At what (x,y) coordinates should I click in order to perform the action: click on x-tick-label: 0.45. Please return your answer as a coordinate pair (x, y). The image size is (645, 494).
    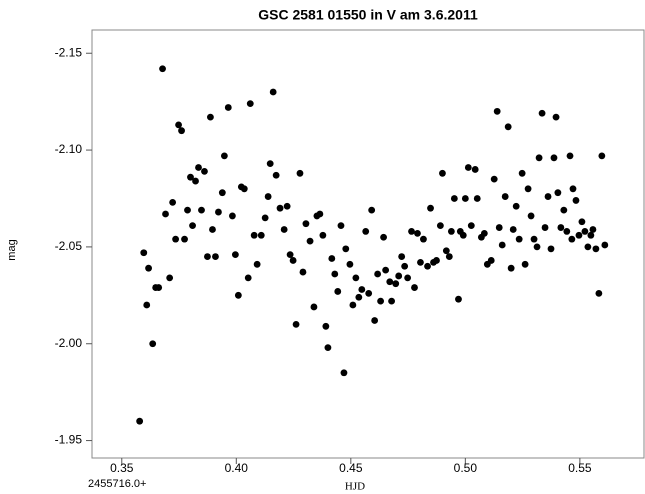
    Looking at the image, I should click on (351, 468).